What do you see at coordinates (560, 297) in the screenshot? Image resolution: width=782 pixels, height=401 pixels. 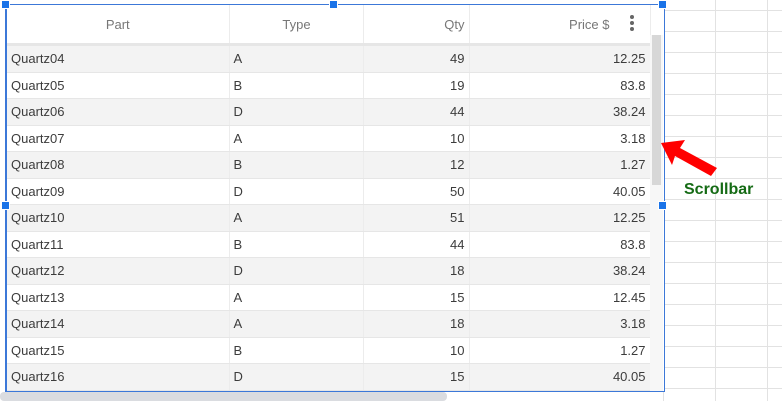 I see `table-cell: 12.45` at bounding box center [560, 297].